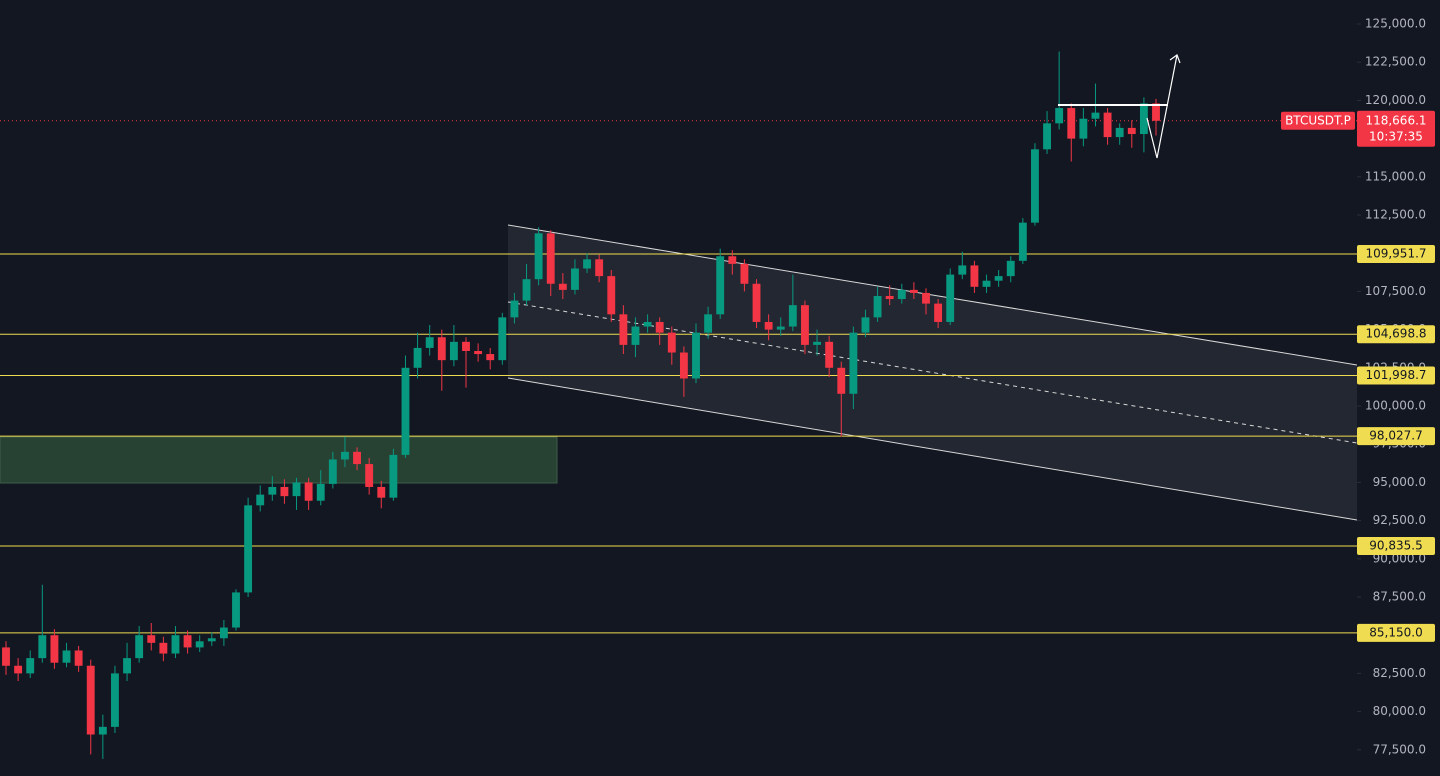 The height and width of the screenshot is (776, 1440). Describe the element at coordinates (1119, 106) in the screenshot. I see `overlay` at that location.